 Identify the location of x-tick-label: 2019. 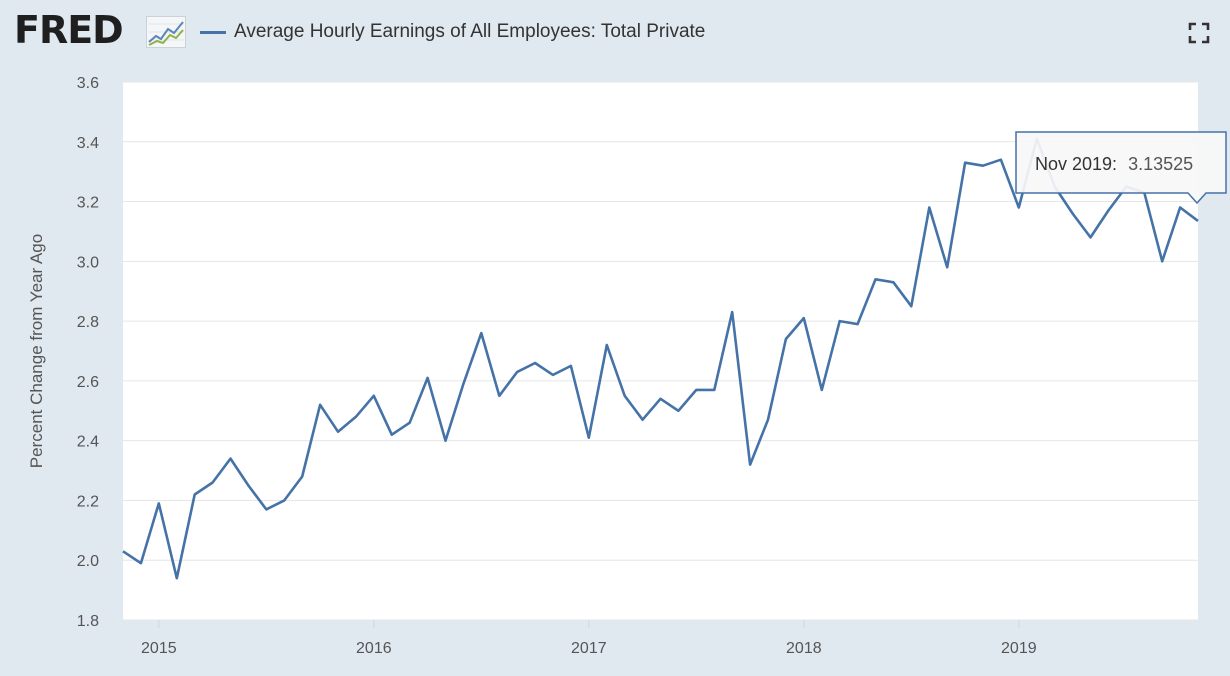
(1019, 648).